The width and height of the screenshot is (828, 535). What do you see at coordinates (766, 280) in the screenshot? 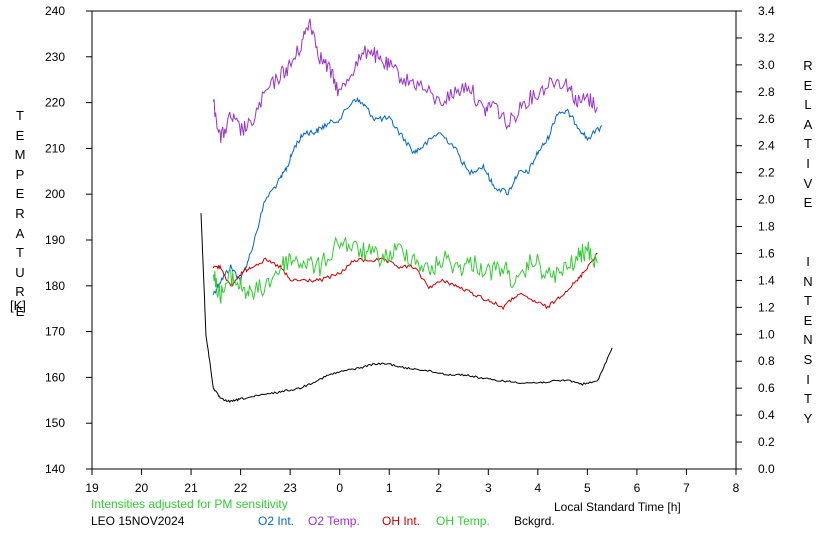
I see `right-tick-label: 1.4` at bounding box center [766, 280].